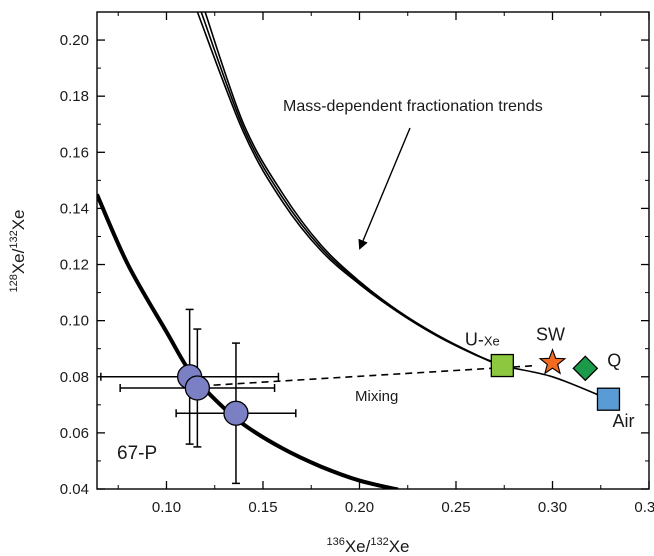 This screenshot has height=556, width=654. I want to click on label-u-xe: U-Xe, so click(482, 340).